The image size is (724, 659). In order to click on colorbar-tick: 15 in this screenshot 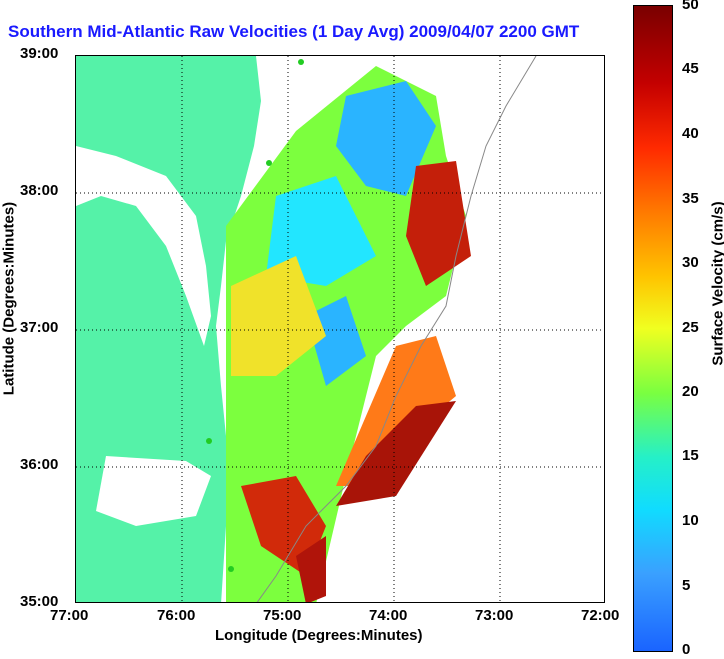, I will do `click(690, 455)`.